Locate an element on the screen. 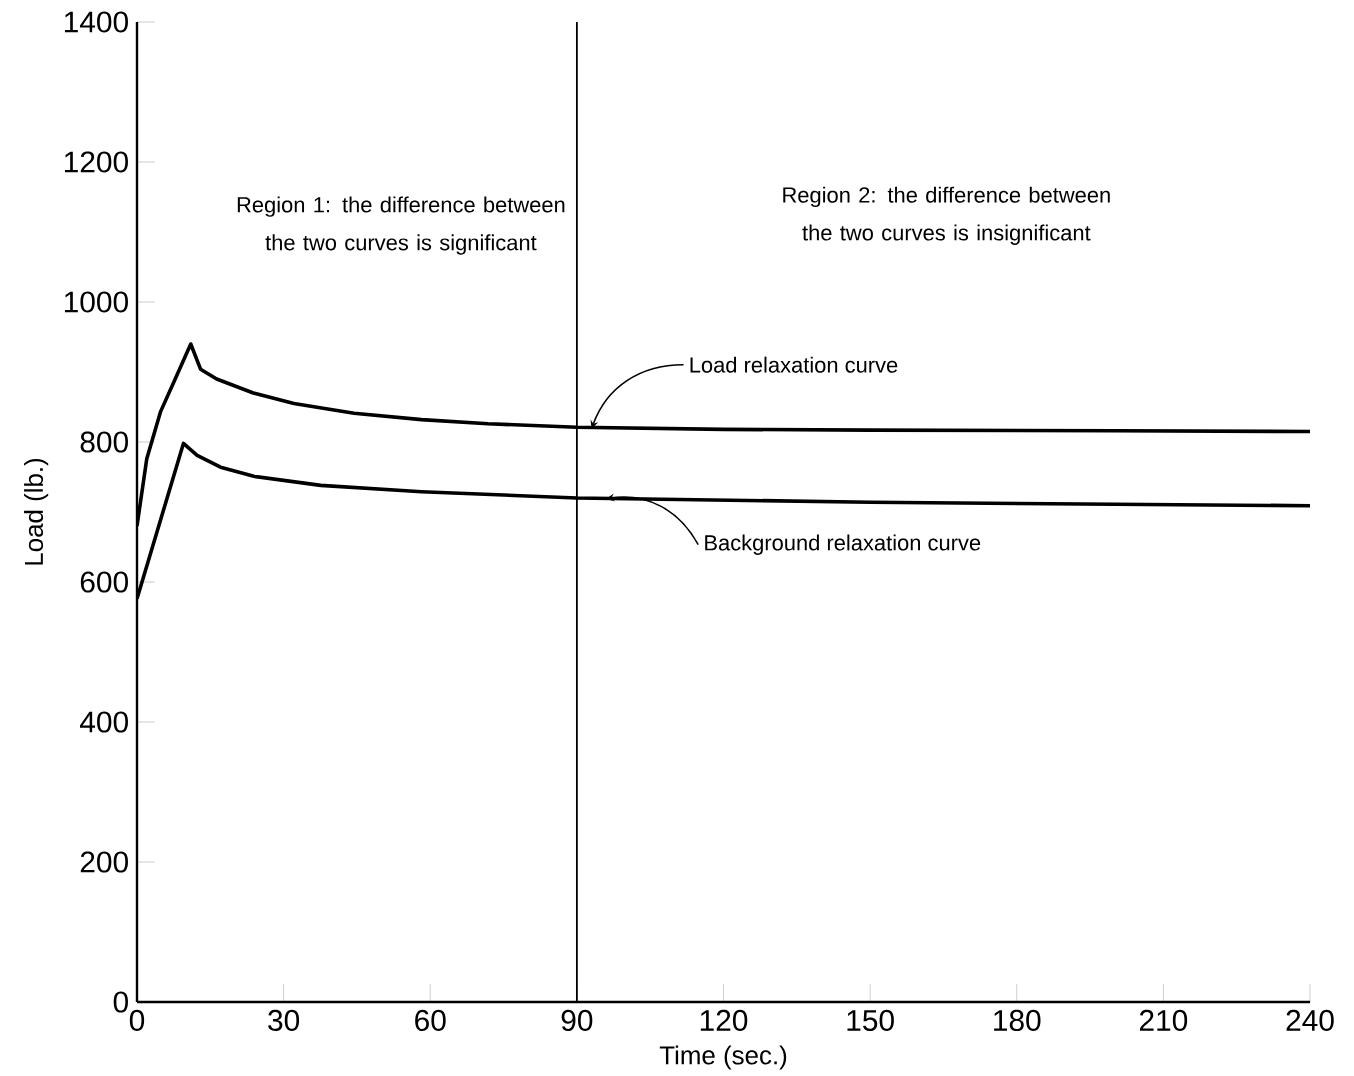 The height and width of the screenshot is (1076, 1354). y-axis-title: Load (lb.) is located at coordinates (36, 511).